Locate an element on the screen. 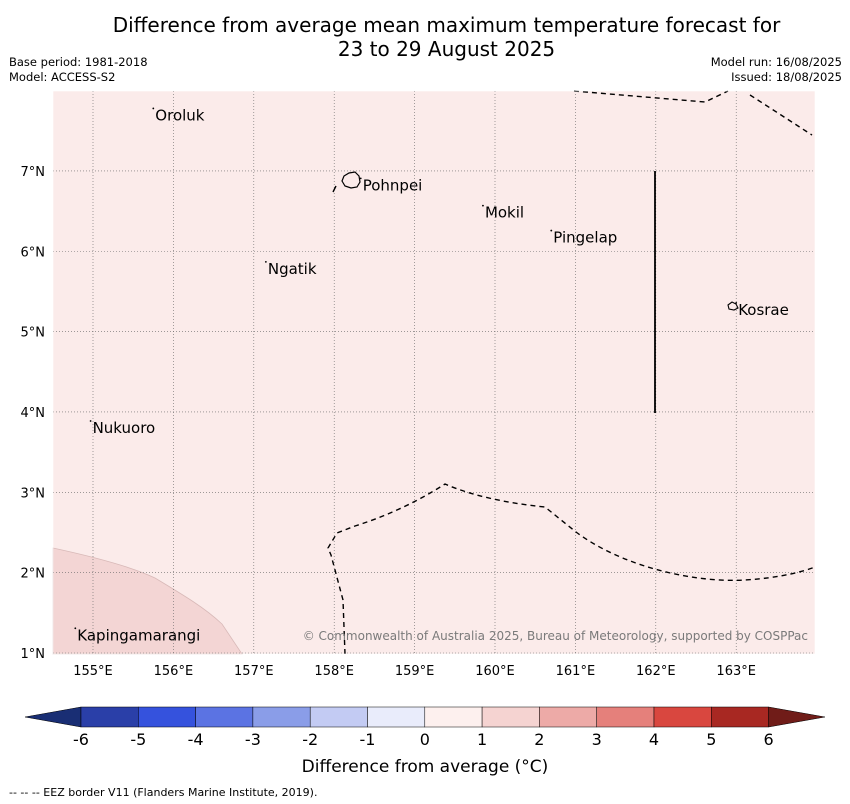  place-label: Pohnpei is located at coordinates (393, 185).